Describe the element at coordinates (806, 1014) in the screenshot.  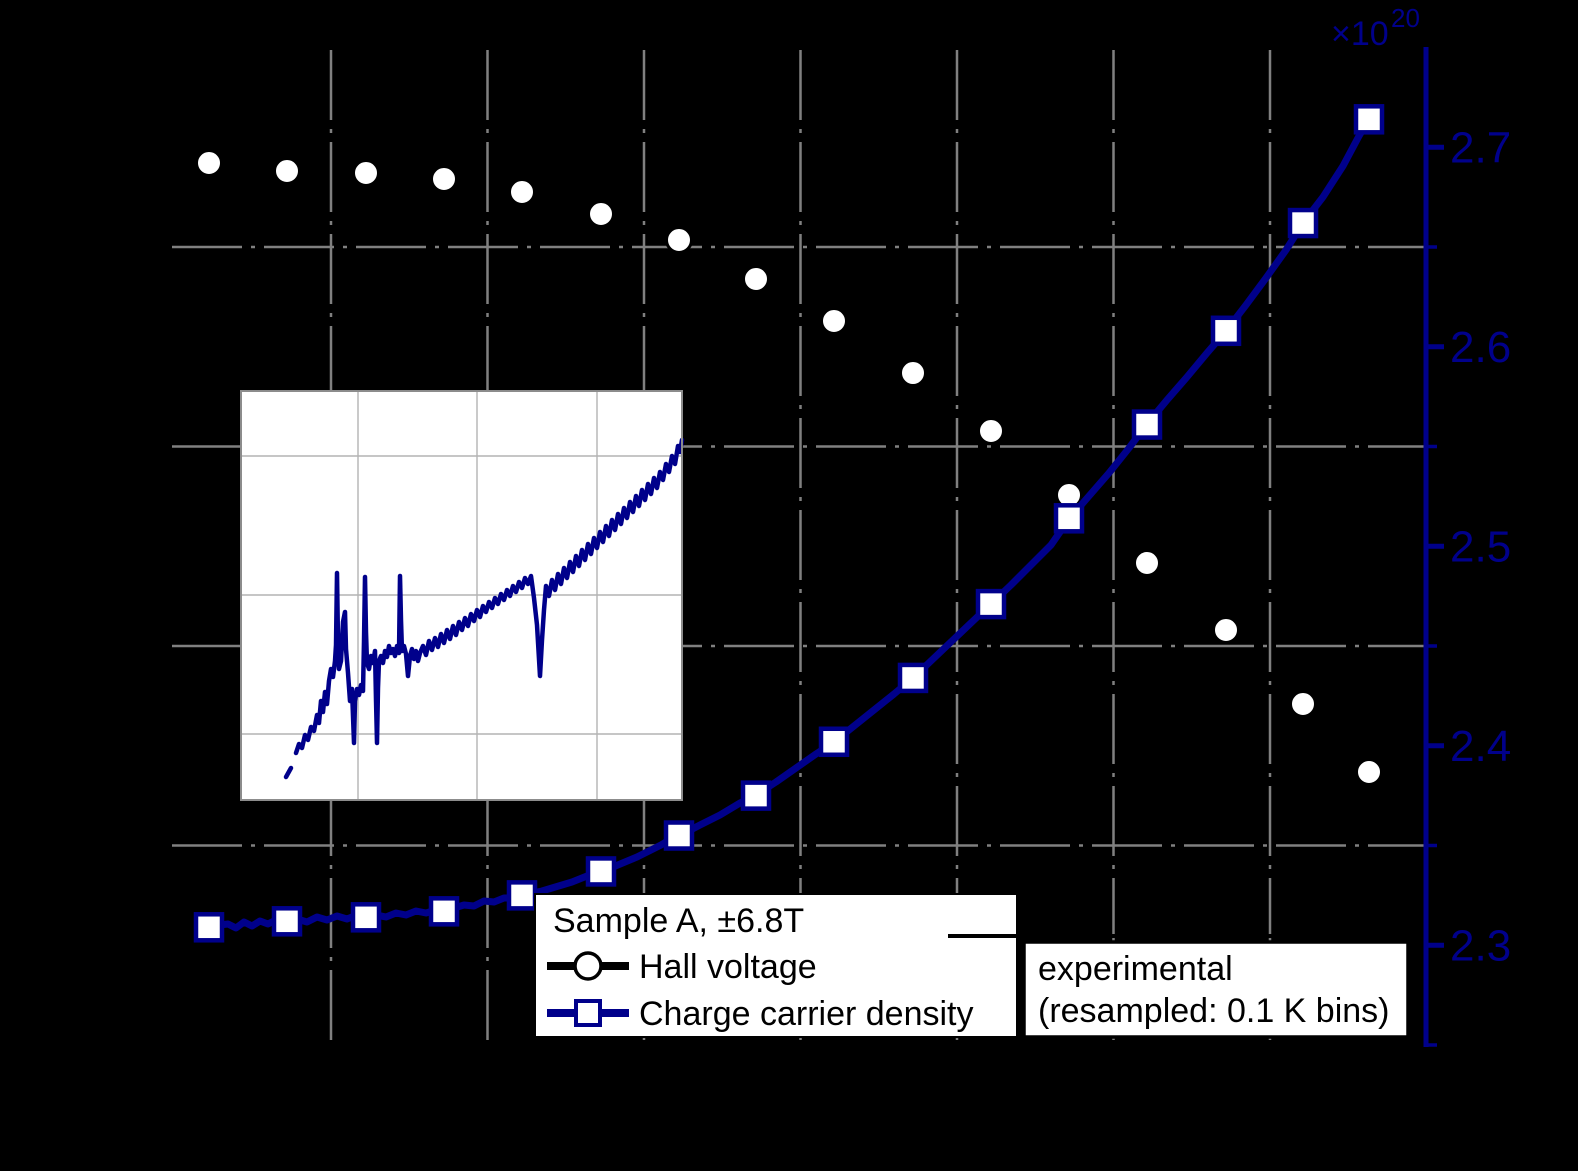
I see `legend-label-charge-carrier-density: Charge carrier density` at that location.